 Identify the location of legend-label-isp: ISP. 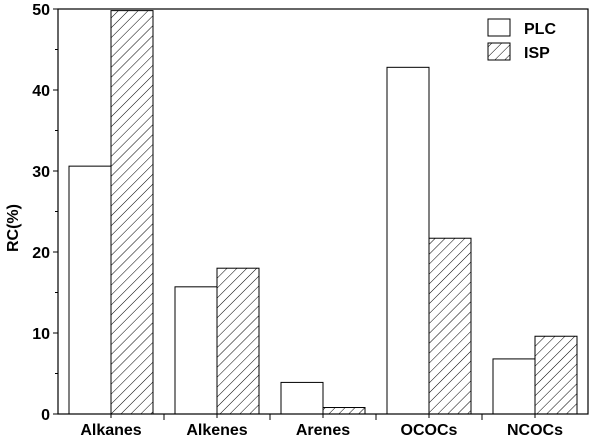
(537, 53).